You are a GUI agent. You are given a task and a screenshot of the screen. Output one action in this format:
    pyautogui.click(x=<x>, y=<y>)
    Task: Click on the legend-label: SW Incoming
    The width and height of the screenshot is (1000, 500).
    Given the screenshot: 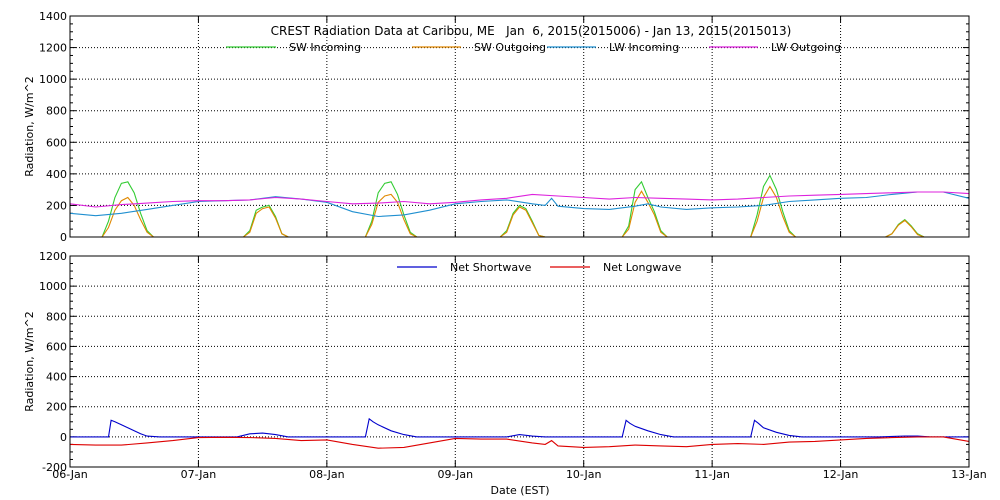 What is the action you would take?
    pyautogui.click(x=325, y=47)
    